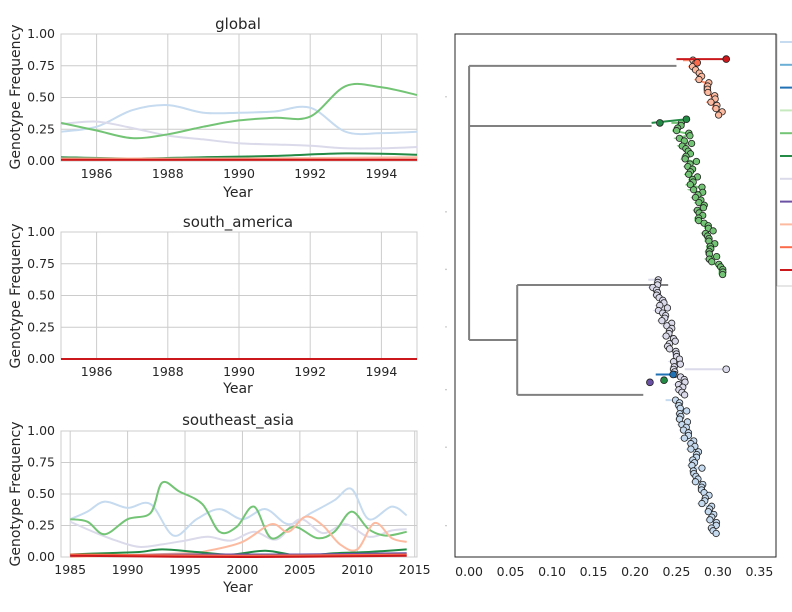 Image resolution: width=792 pixels, height=612 pixels. I want to click on x-tick-label: 1995, so click(185, 569).